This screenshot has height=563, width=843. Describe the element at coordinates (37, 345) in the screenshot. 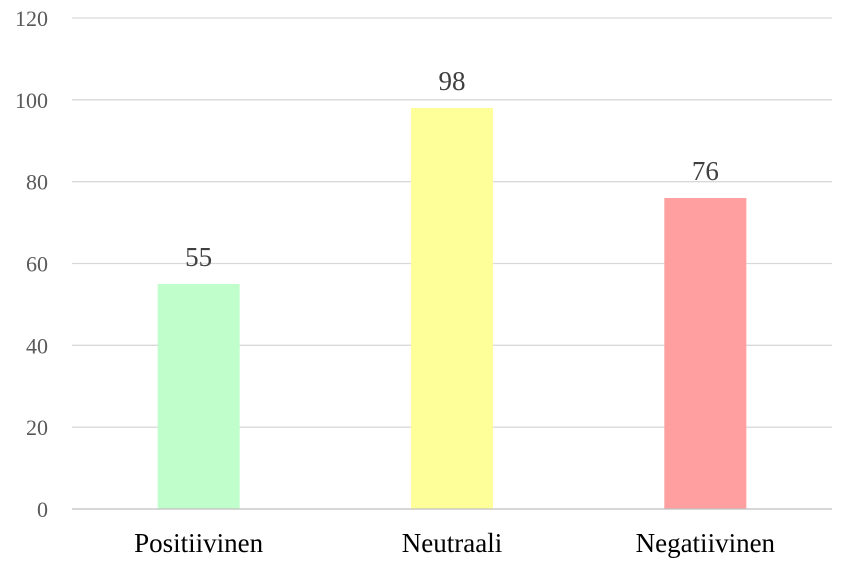

I see `y-tick-label-40: 40` at that location.